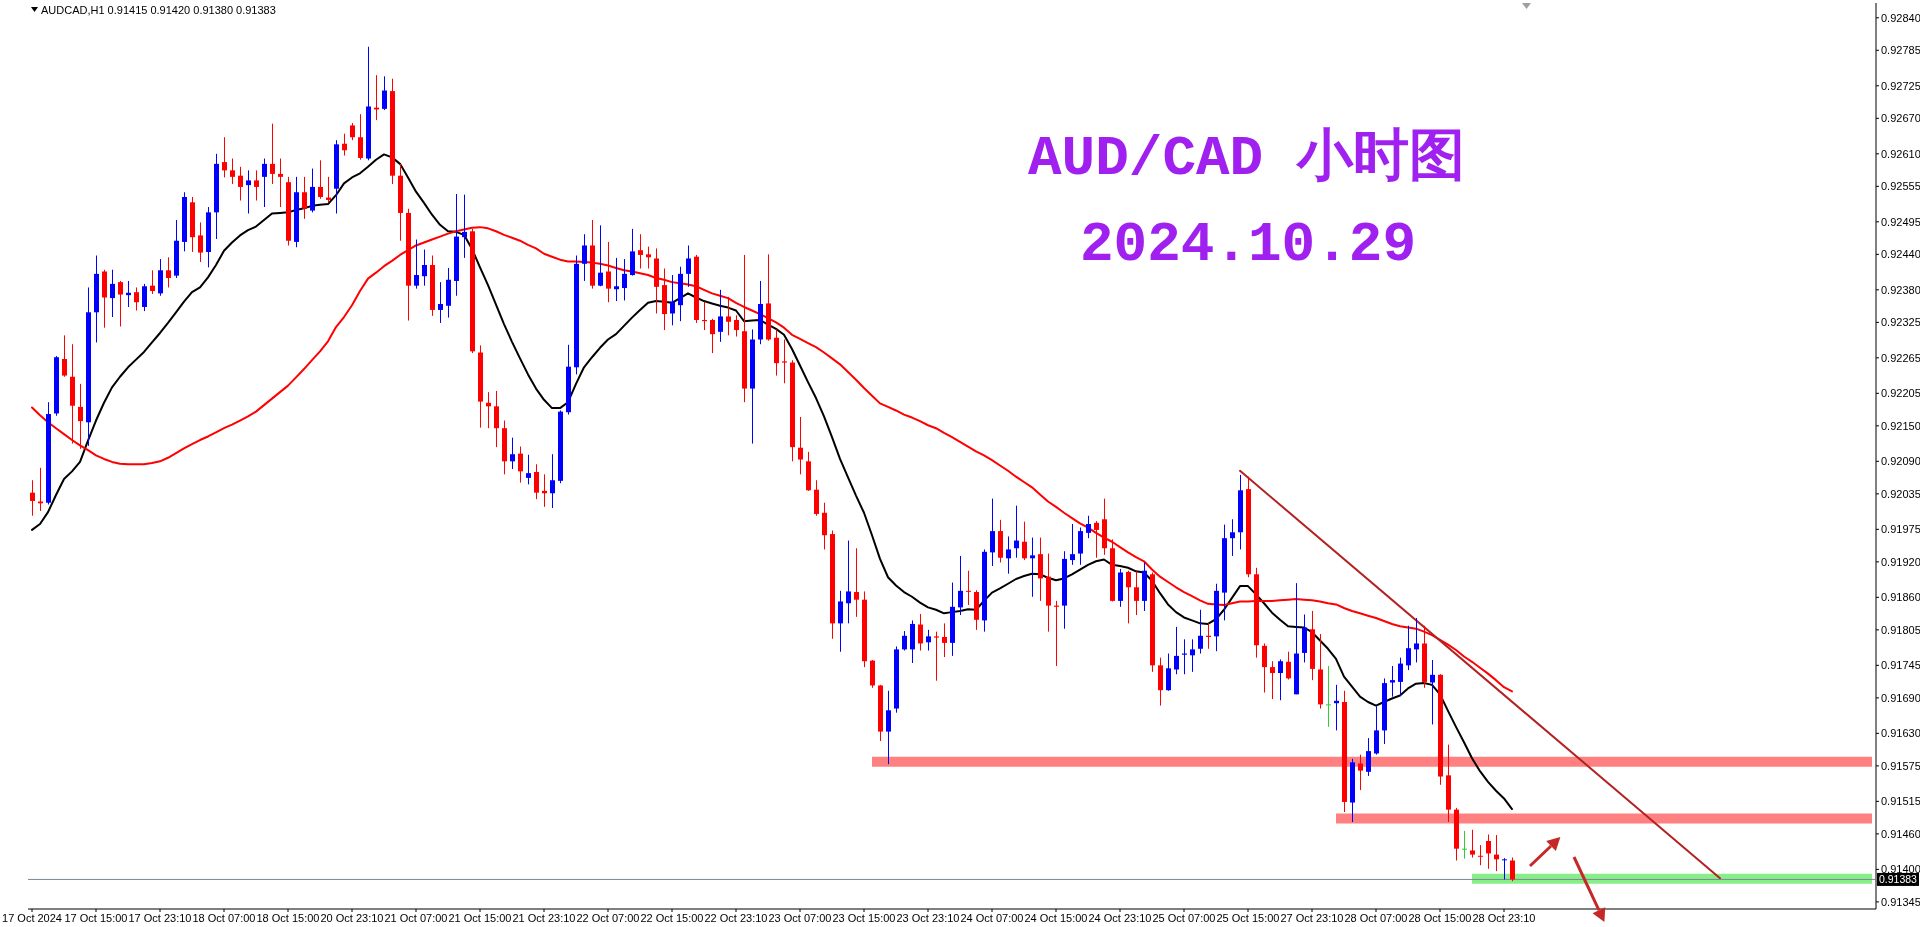  Describe the element at coordinates (1056, 917) in the screenshot. I see `x-tick-label: 24 Oct 15:00` at that location.